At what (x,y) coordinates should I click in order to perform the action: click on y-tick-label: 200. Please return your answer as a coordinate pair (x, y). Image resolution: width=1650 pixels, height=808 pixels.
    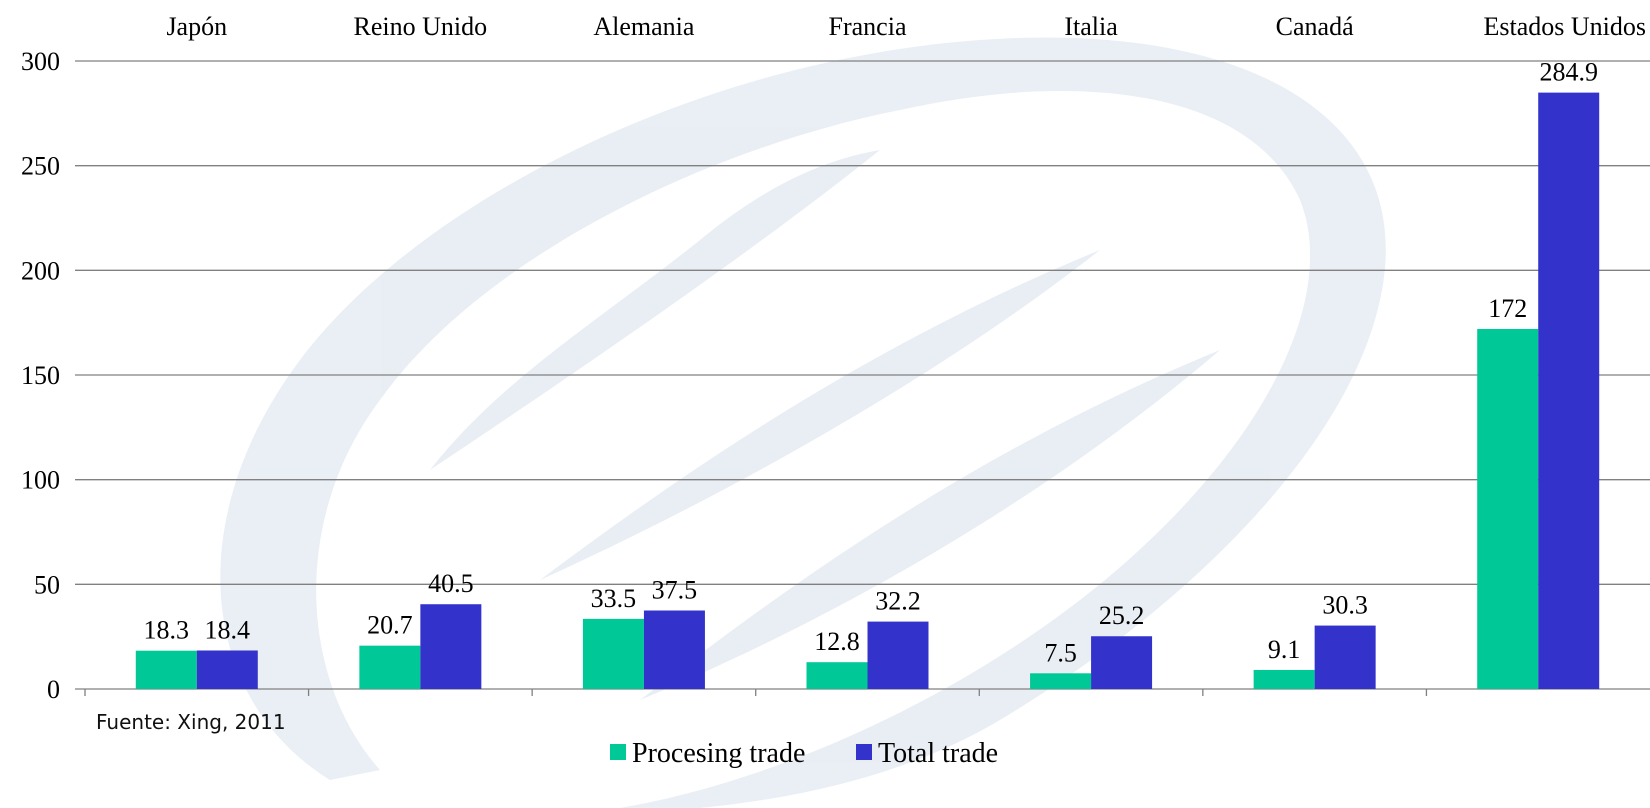
    Looking at the image, I should click on (40, 270).